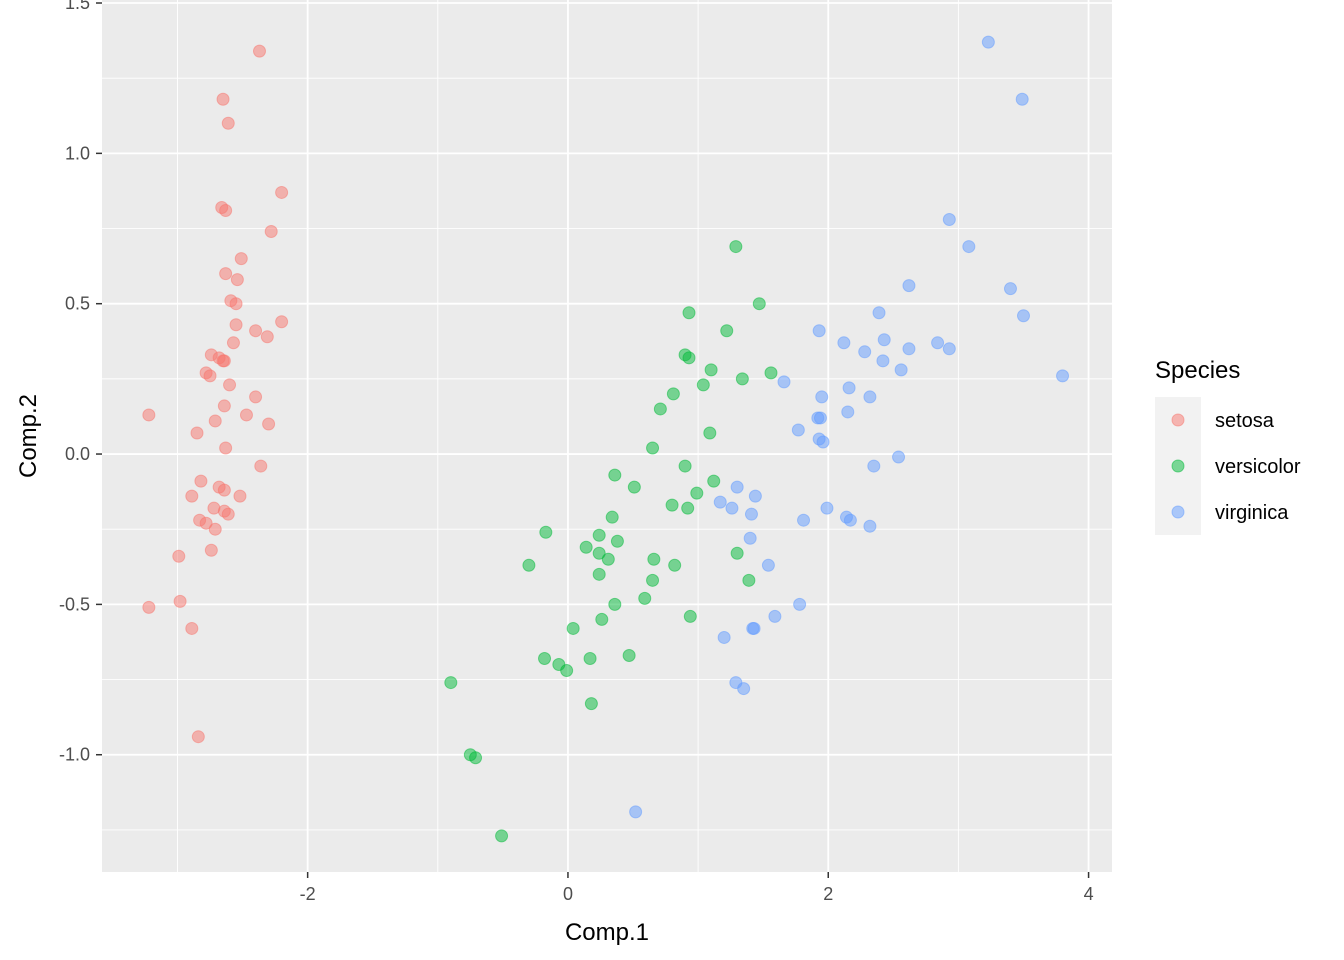  I want to click on legend-keys: setosa versicolor virginica, so click(1228, 466).